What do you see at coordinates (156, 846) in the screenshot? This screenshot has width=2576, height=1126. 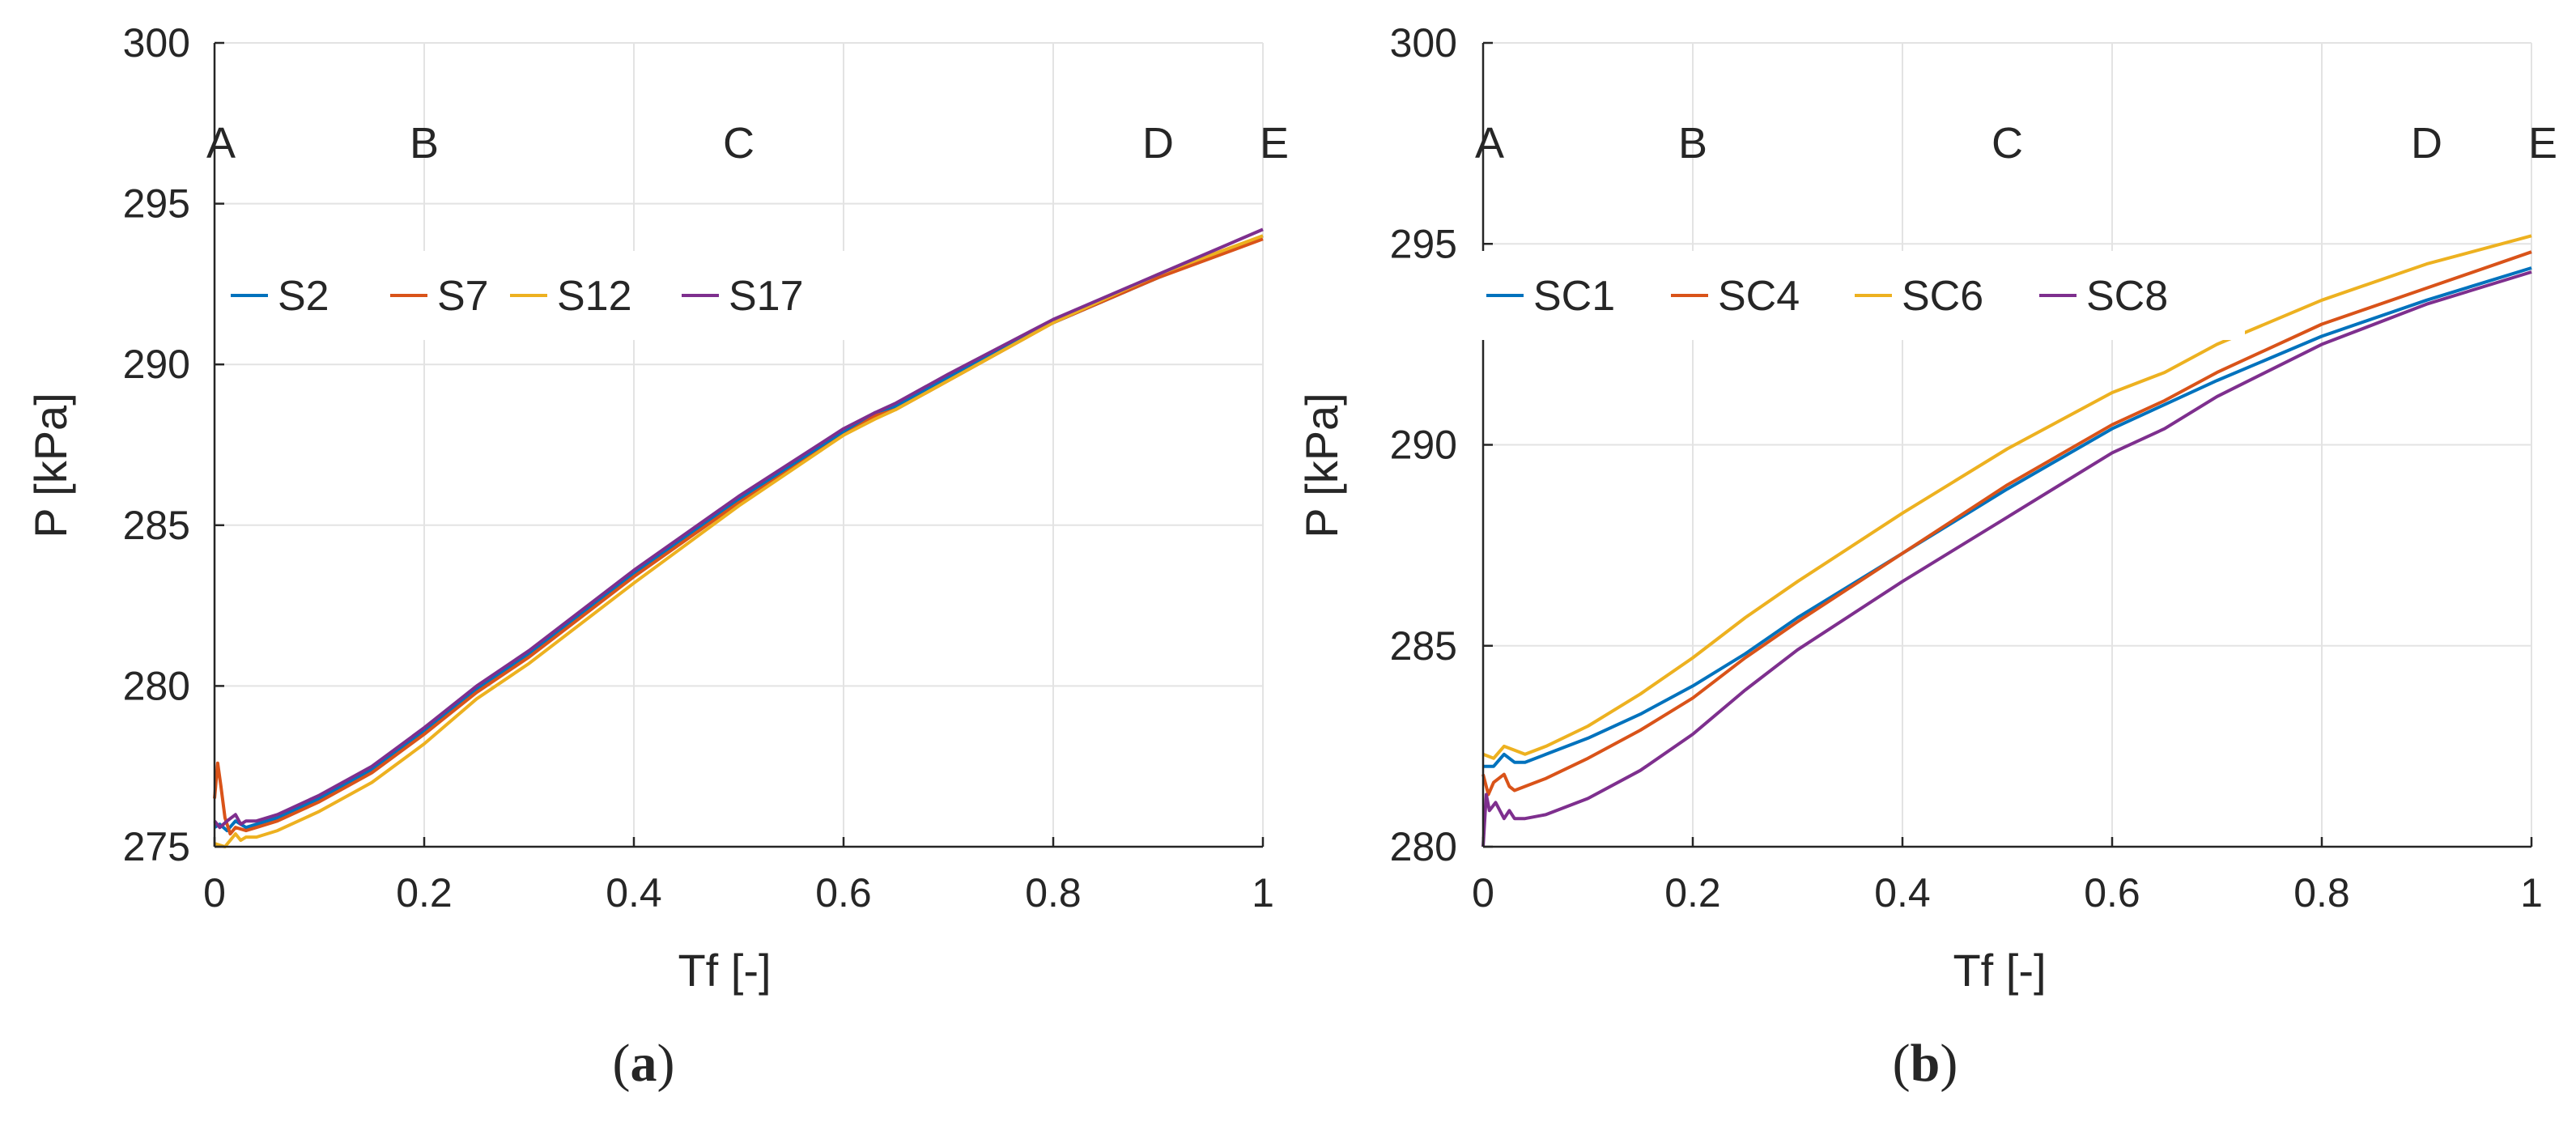 I see `y-tick-label: 275` at bounding box center [156, 846].